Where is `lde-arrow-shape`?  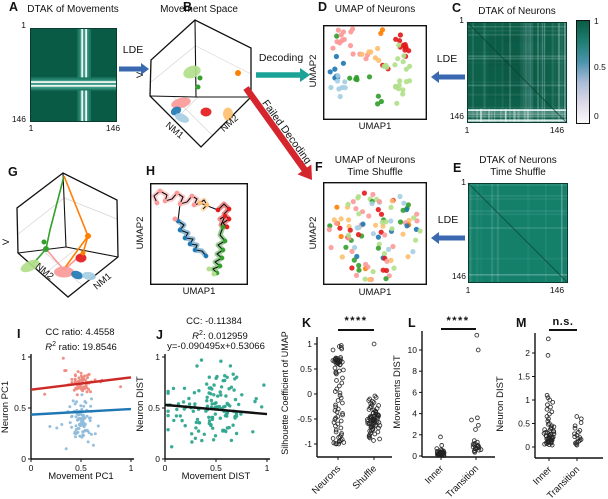 lde-arrow-shape is located at coordinates (448, 77).